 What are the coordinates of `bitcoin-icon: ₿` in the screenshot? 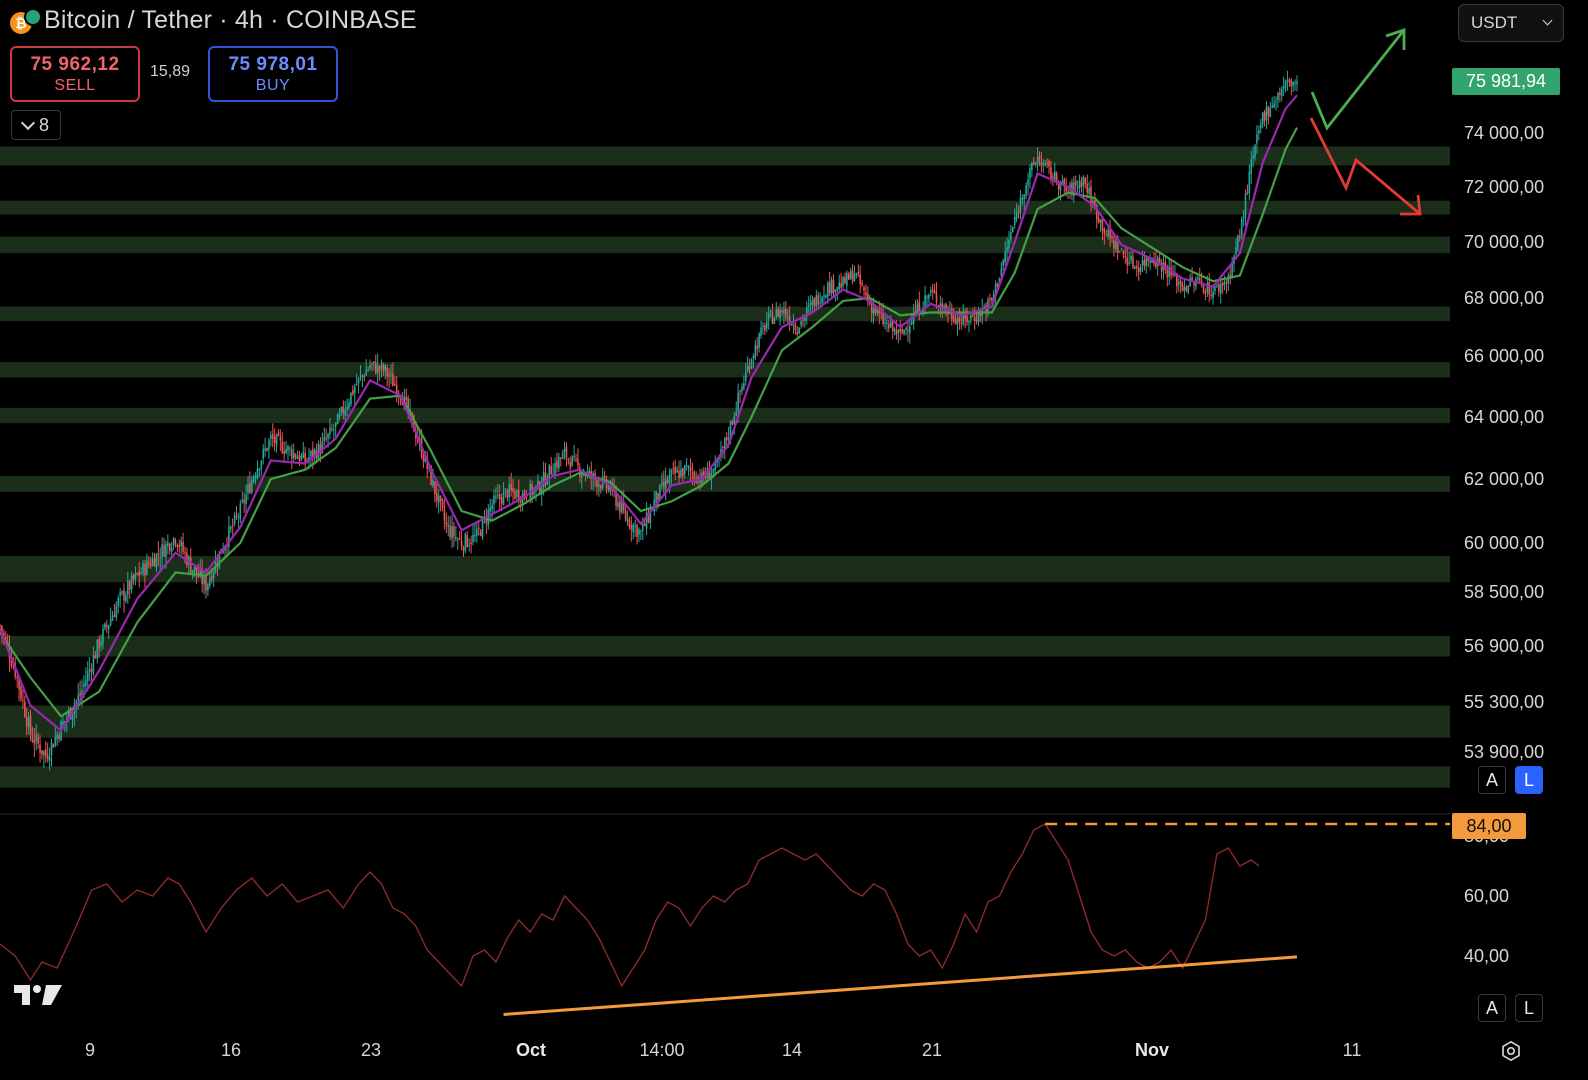 It's located at (26, 20).